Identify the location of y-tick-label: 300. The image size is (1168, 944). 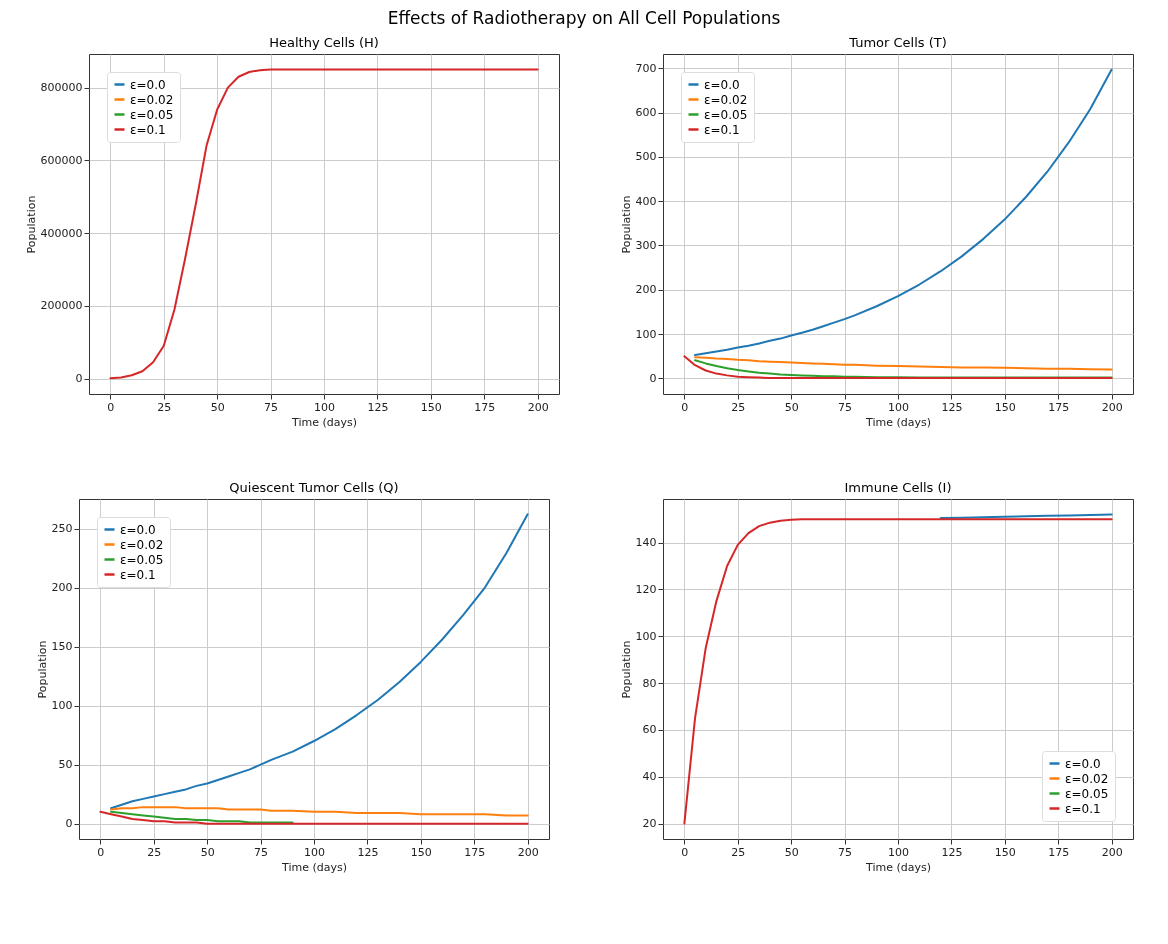
(645, 245).